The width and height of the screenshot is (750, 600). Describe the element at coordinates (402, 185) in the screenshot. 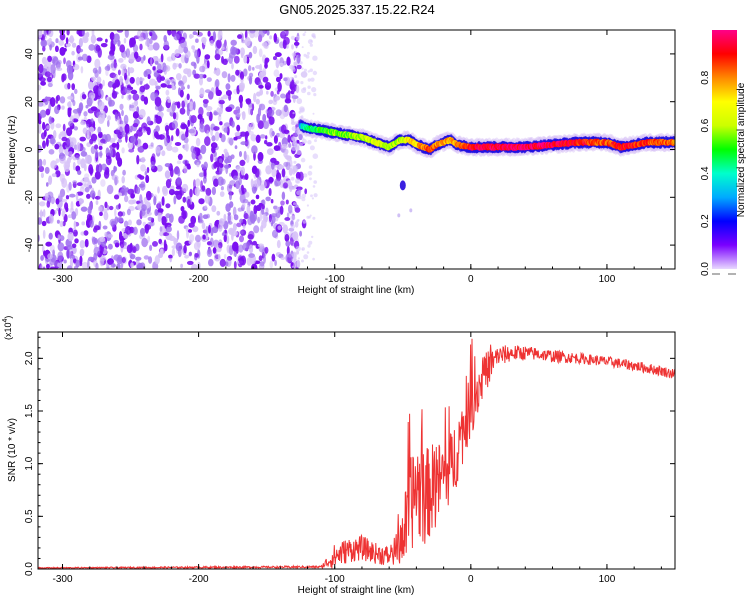

I see `secondary-blob` at that location.